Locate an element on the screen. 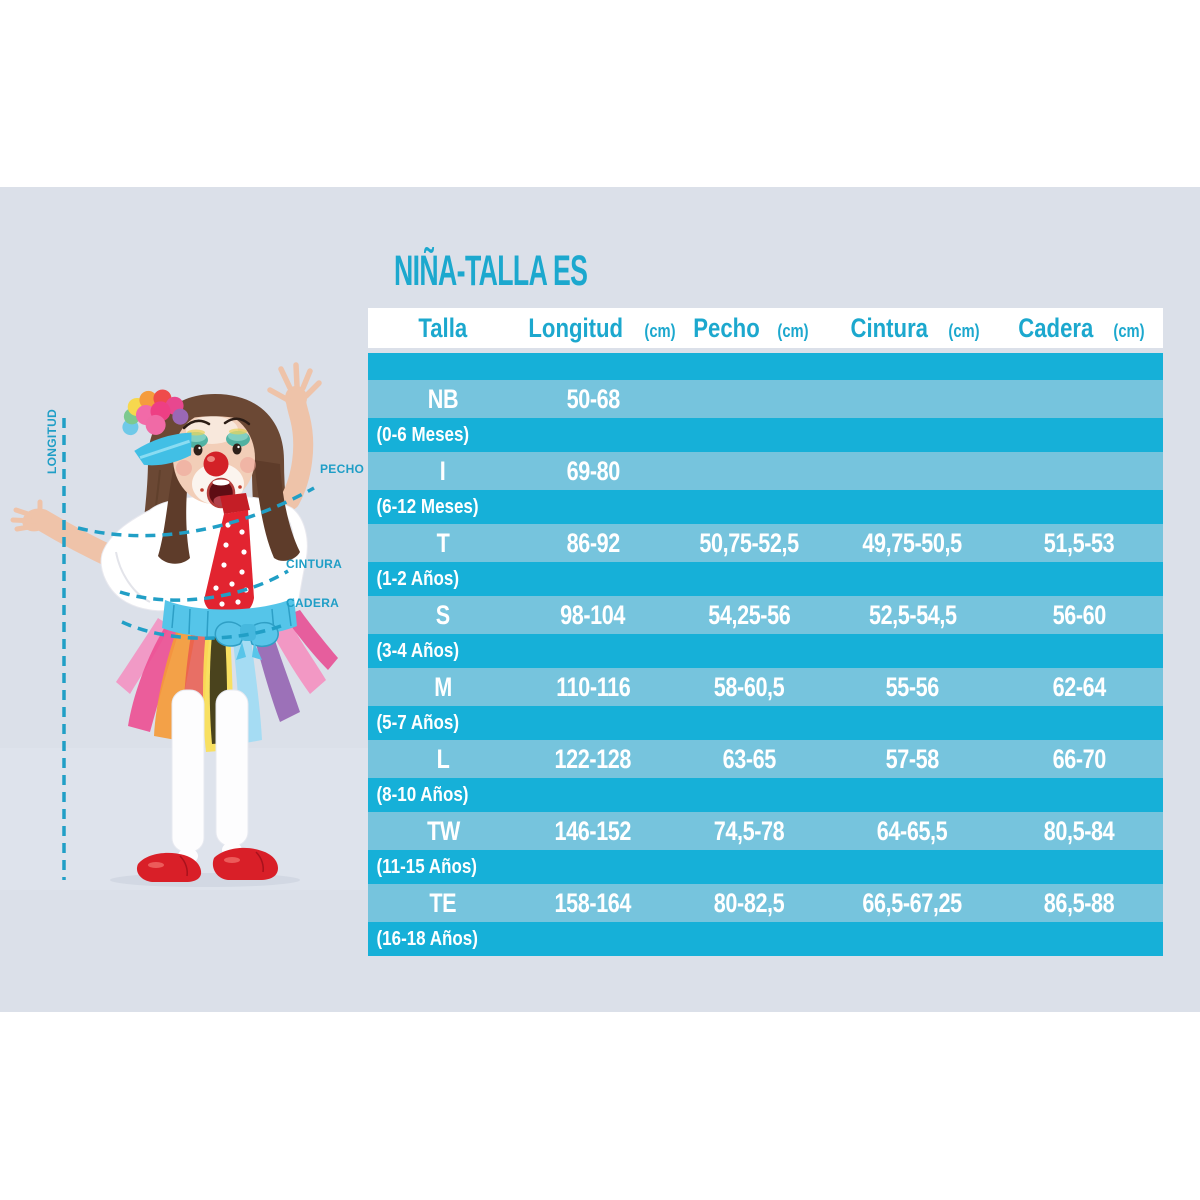 This screenshot has width=1200, height=1200. cell-text: 146-152 is located at coordinates (593, 830).